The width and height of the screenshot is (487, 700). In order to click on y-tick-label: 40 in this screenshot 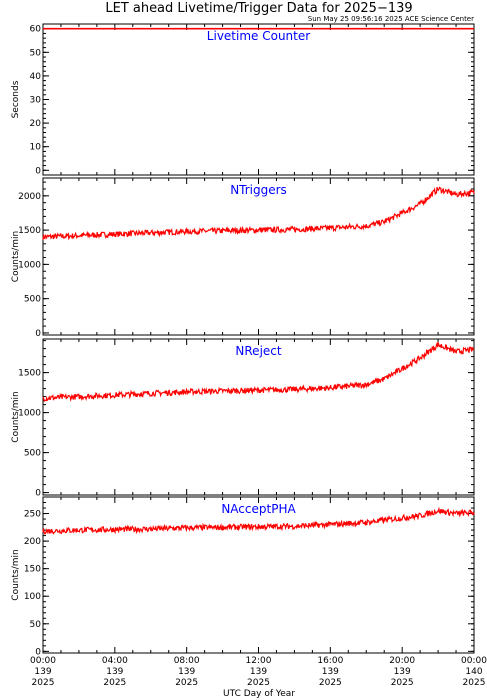, I will do `click(36, 77)`.